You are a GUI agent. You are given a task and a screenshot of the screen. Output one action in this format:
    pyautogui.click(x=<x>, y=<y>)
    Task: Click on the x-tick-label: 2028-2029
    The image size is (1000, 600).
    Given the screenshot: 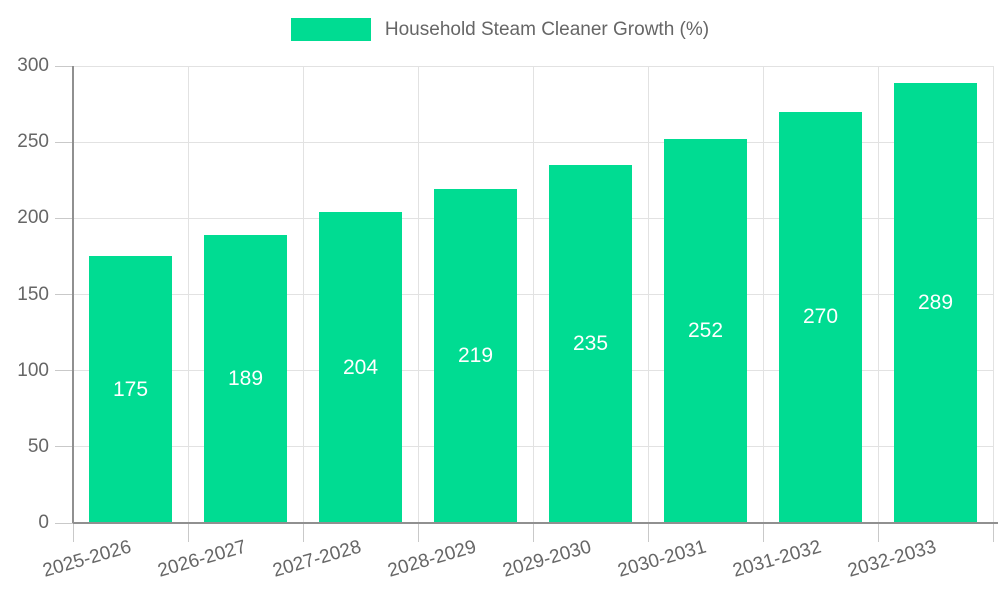 What is the action you would take?
    pyautogui.click(x=432, y=559)
    